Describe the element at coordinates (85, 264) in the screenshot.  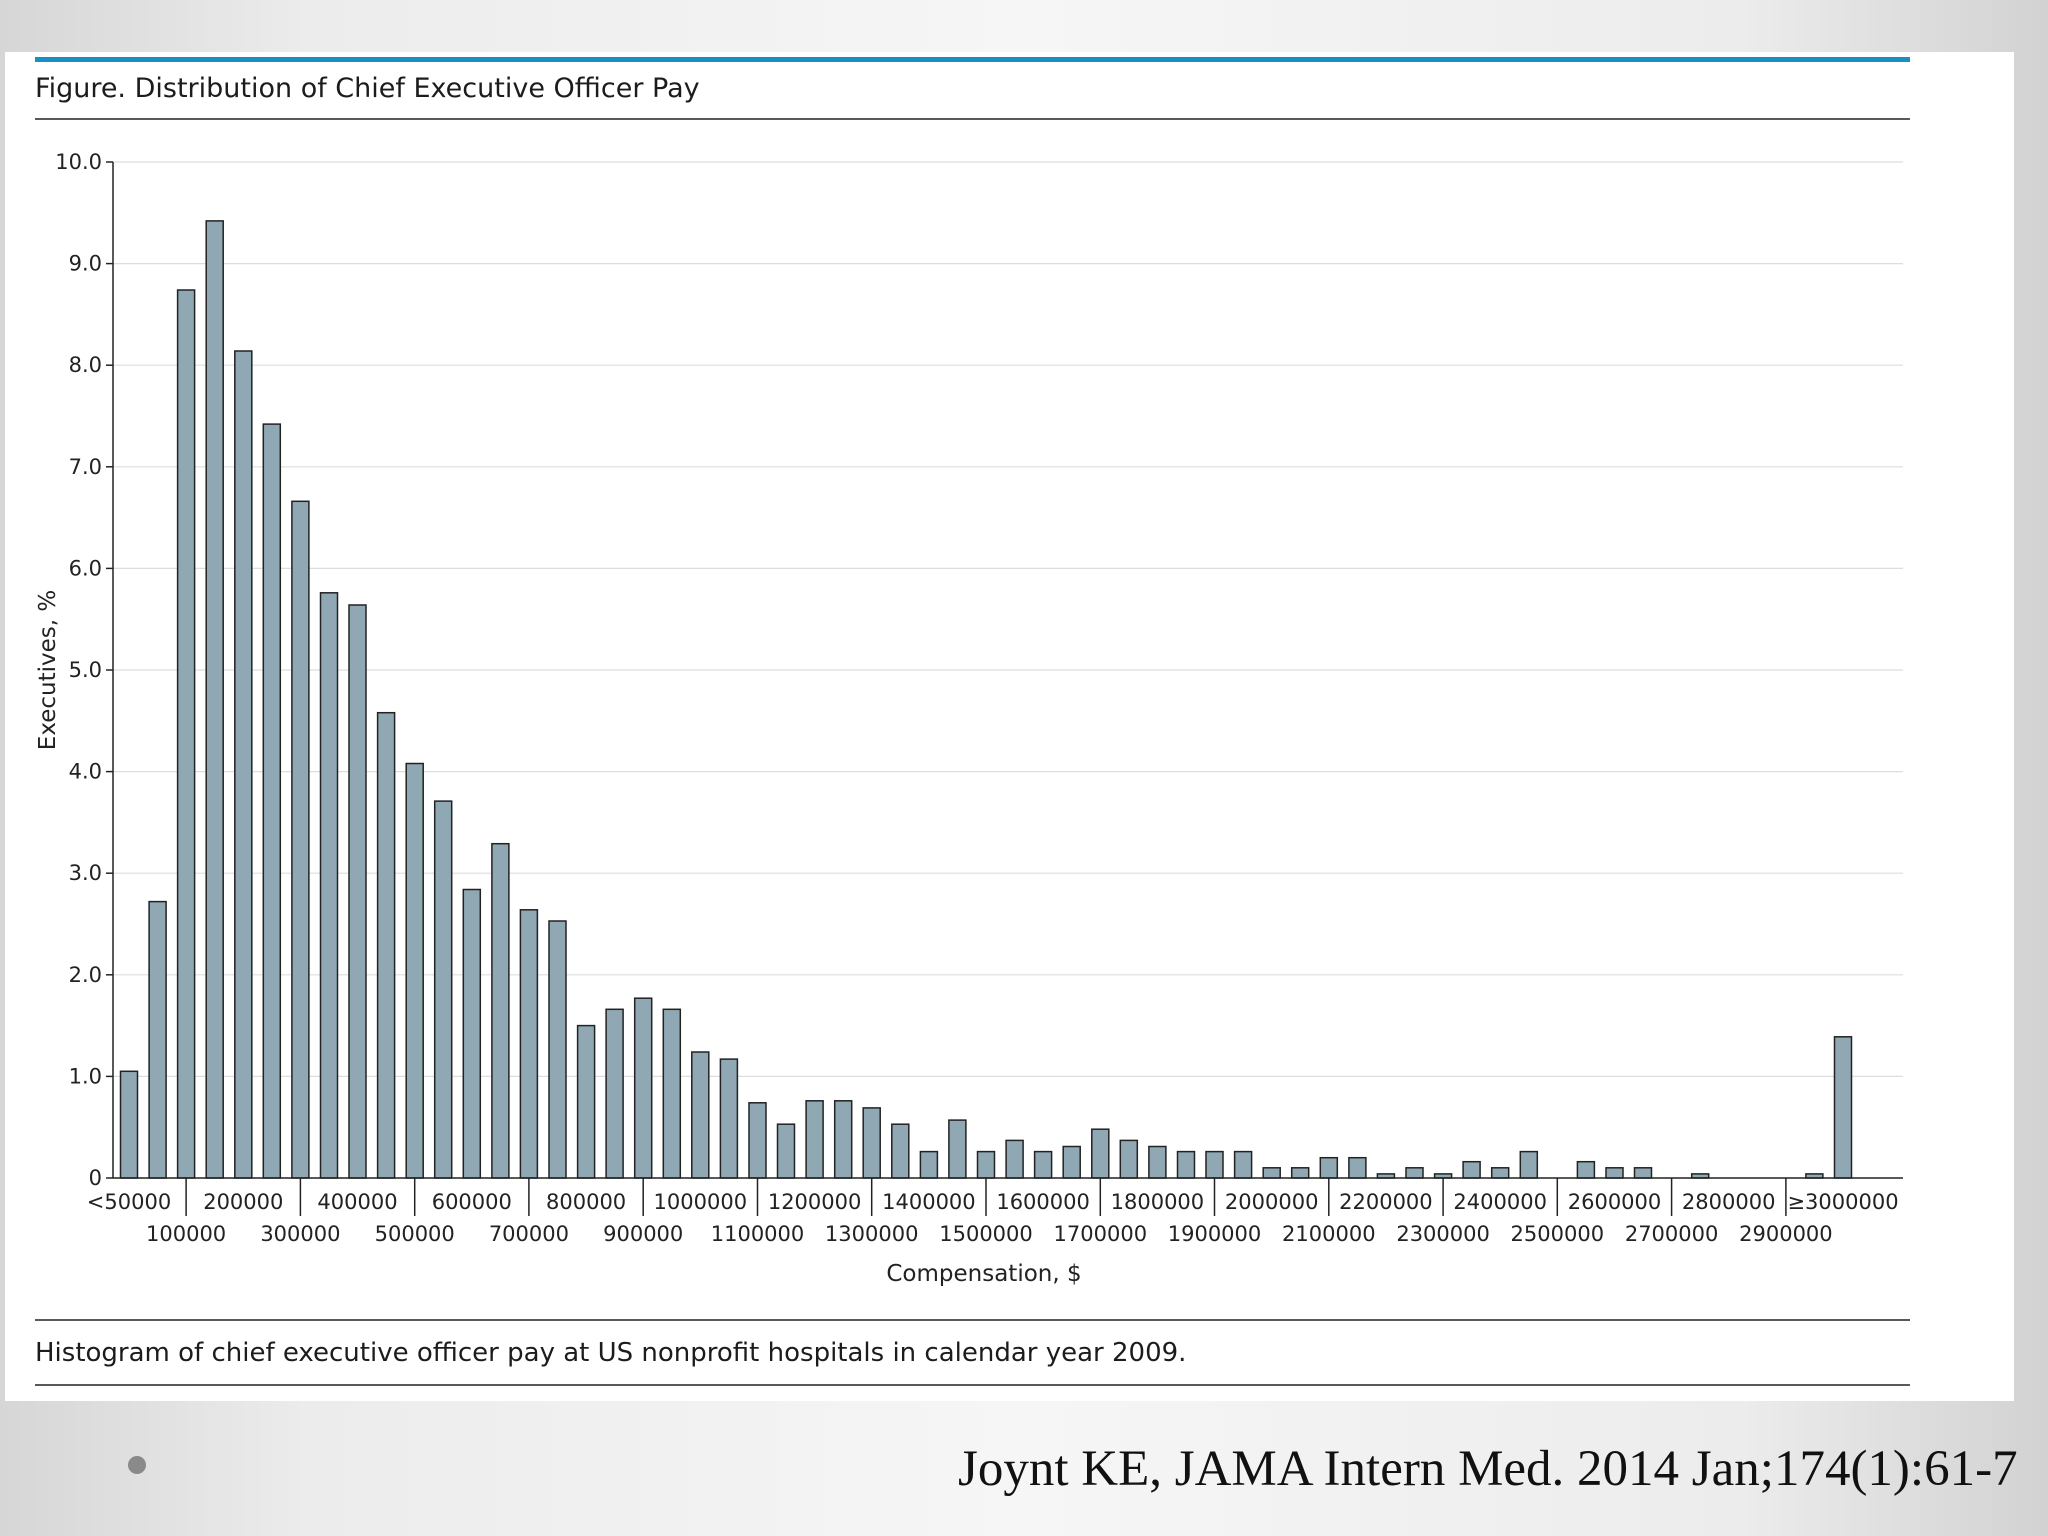
I see `y-tick-label: 9.0` at that location.